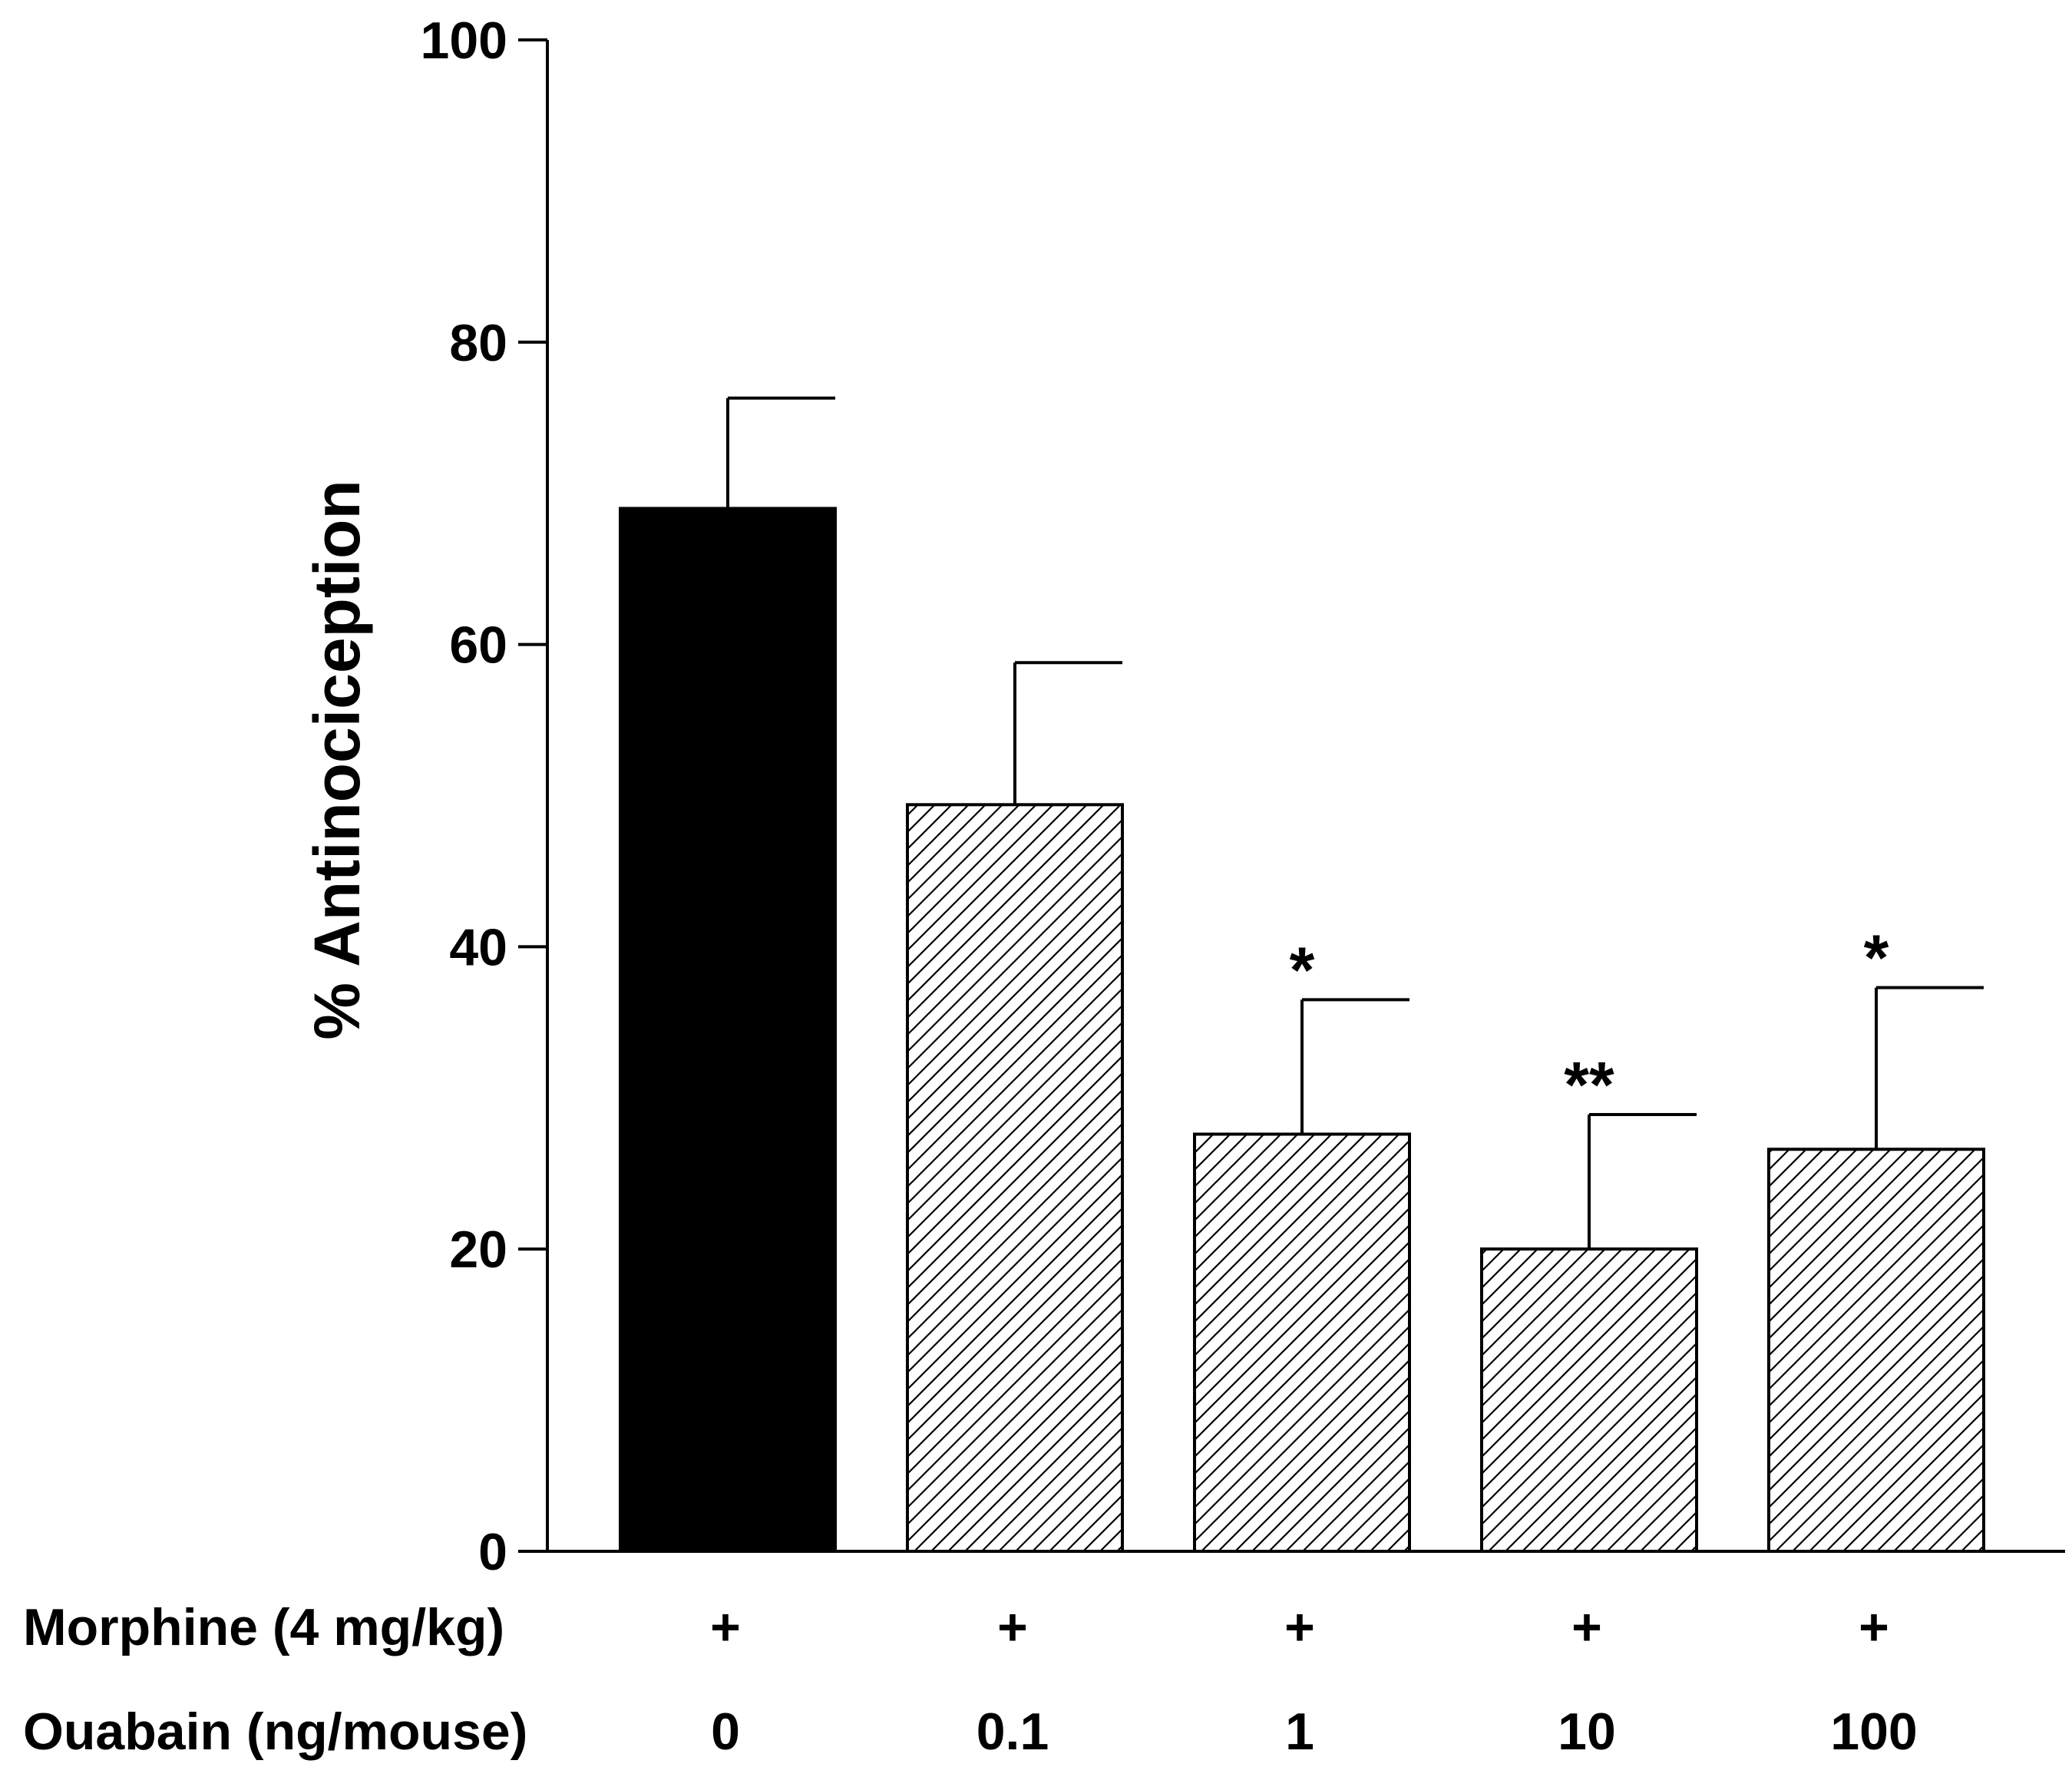  Describe the element at coordinates (1300, 1732) in the screenshot. I see `ouabain-dose-label: 1` at that location.